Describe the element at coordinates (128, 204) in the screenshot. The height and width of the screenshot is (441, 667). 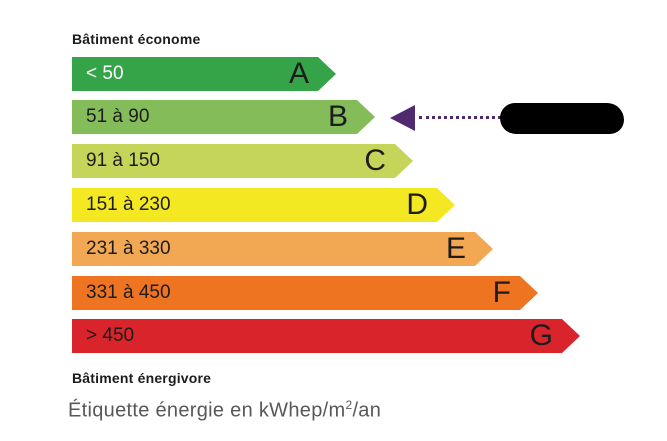
I see `range-label: 151 à 230` at that location.